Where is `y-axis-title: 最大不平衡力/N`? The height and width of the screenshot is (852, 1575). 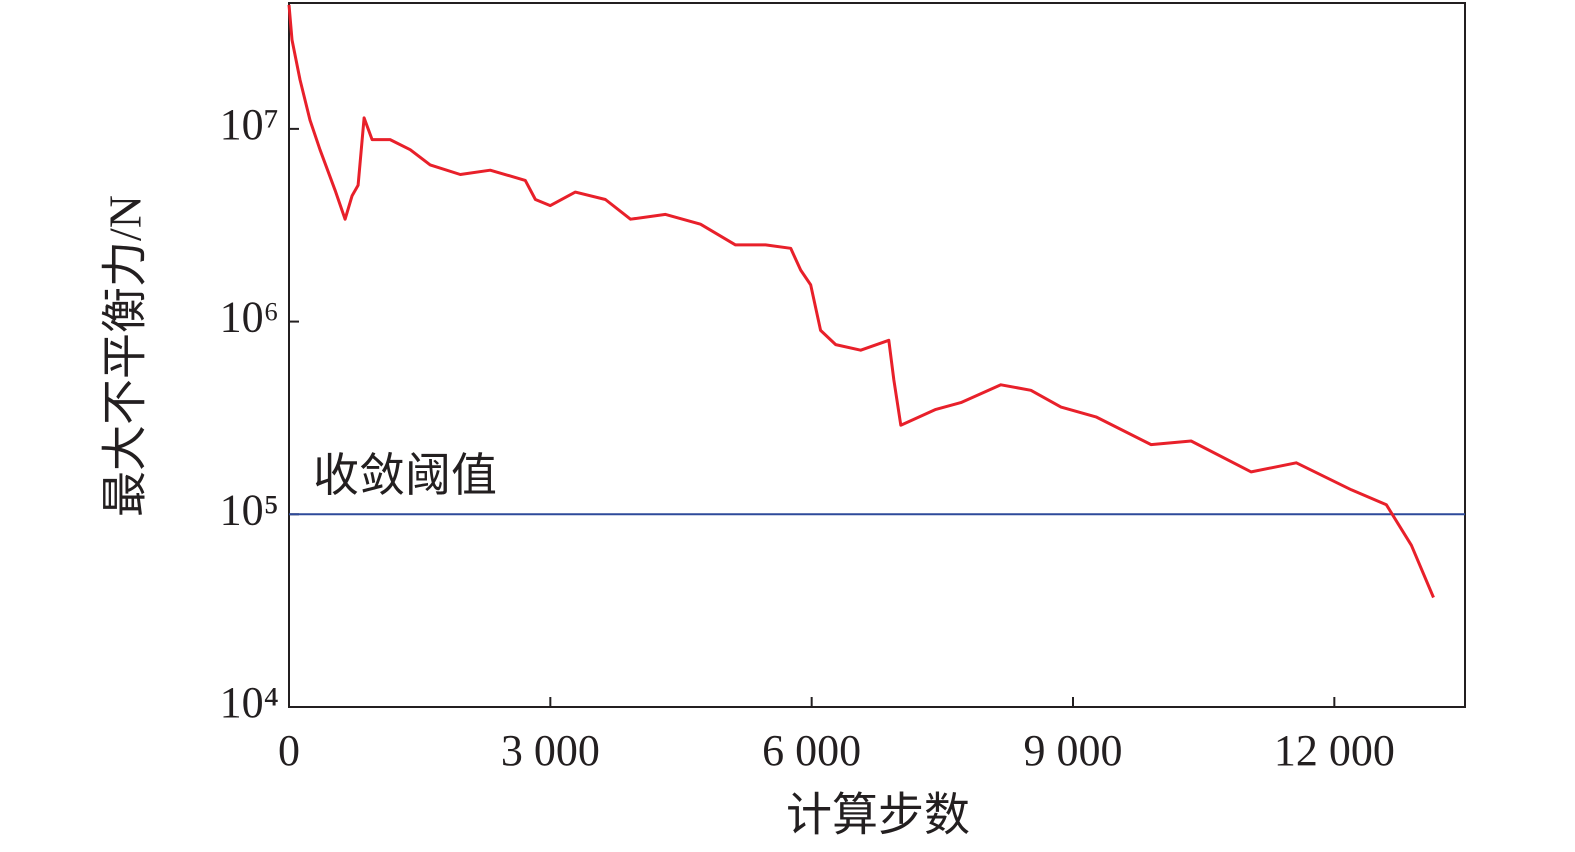 y-axis-title: 最大不平衡力/N is located at coordinates (125, 356).